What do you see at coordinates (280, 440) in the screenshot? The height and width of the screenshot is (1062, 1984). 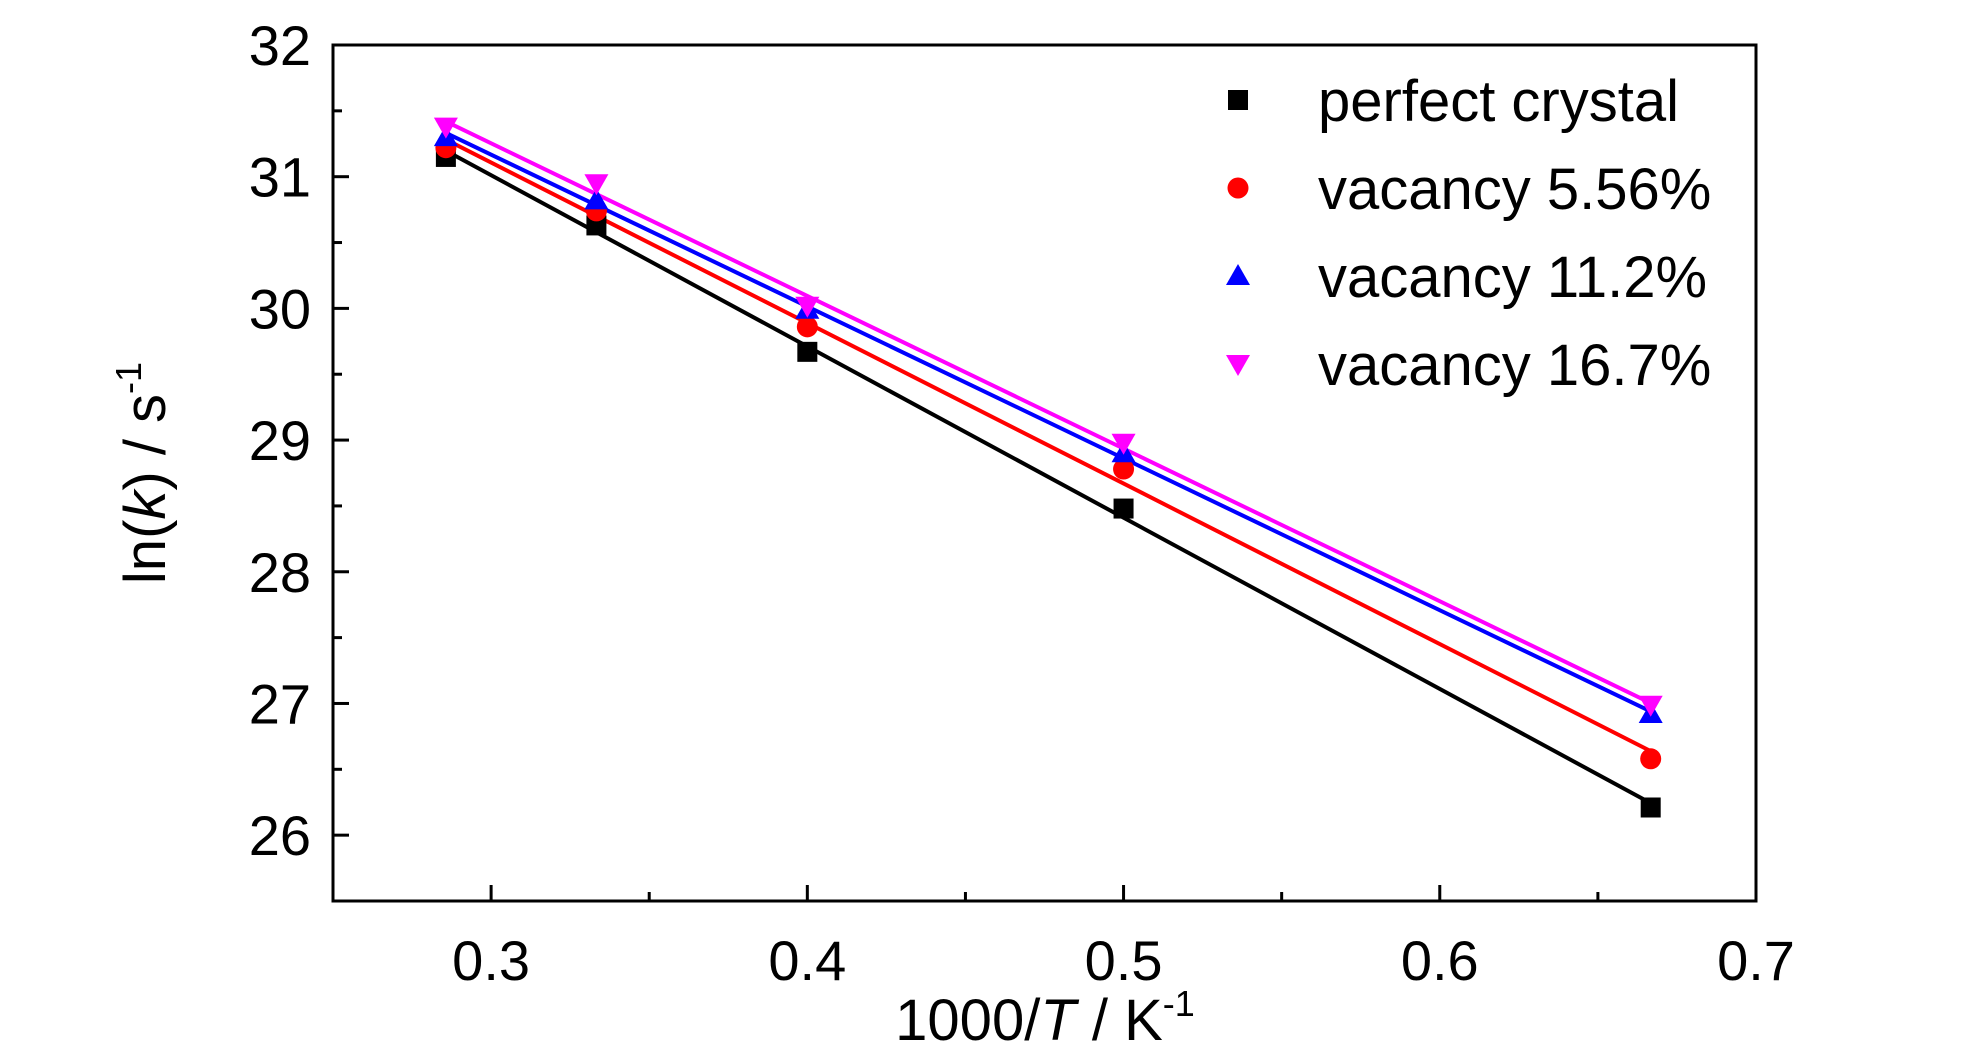 I see `y-tick-label: 29` at bounding box center [280, 440].